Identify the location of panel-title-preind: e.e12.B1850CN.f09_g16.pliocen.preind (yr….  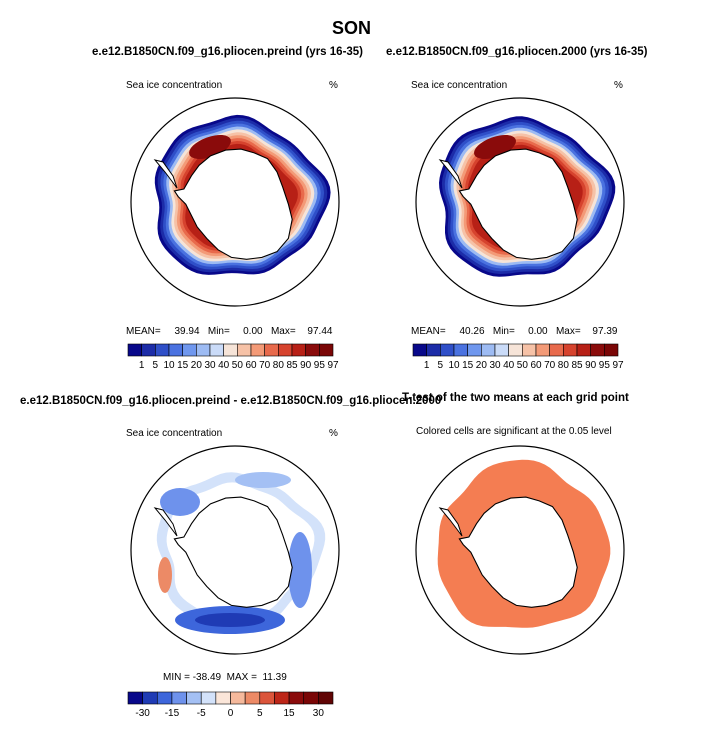
(228, 52).